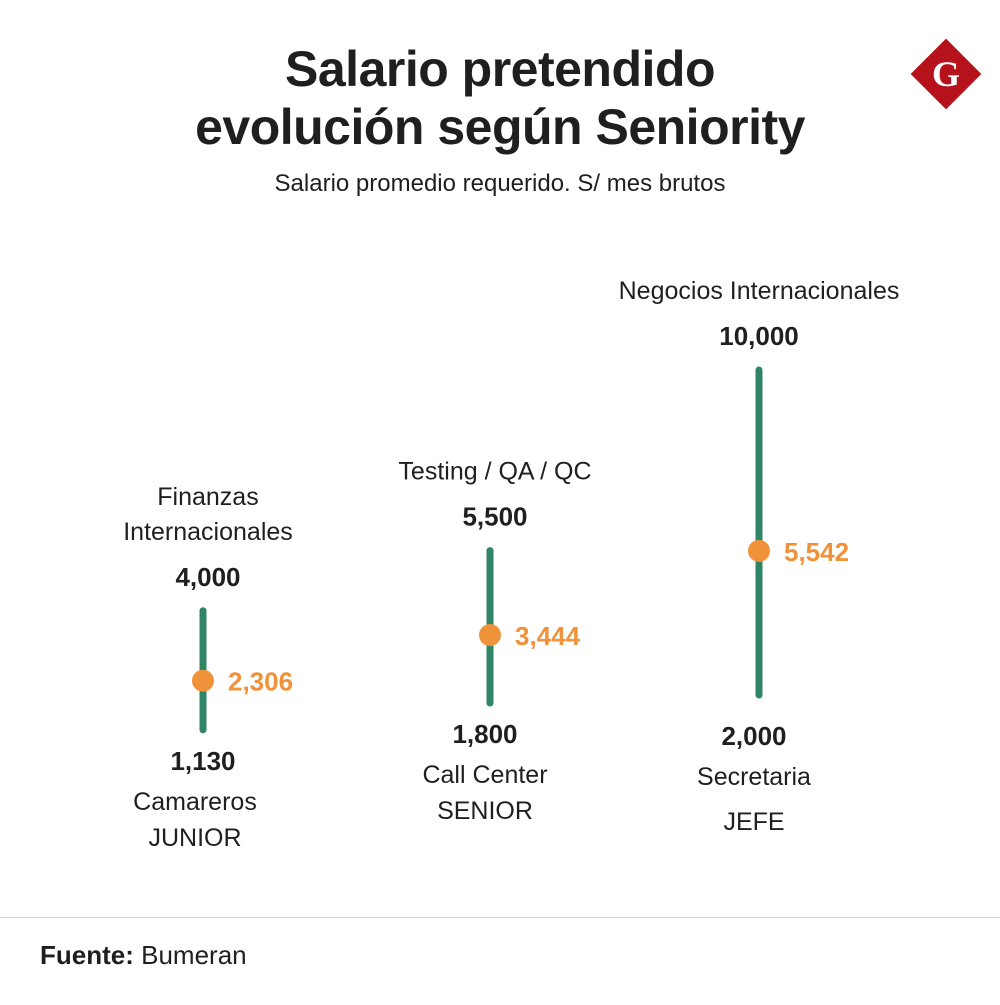 This screenshot has height=1005, width=1000. I want to click on max-job-label: Negocios Internacionales, so click(759, 291).